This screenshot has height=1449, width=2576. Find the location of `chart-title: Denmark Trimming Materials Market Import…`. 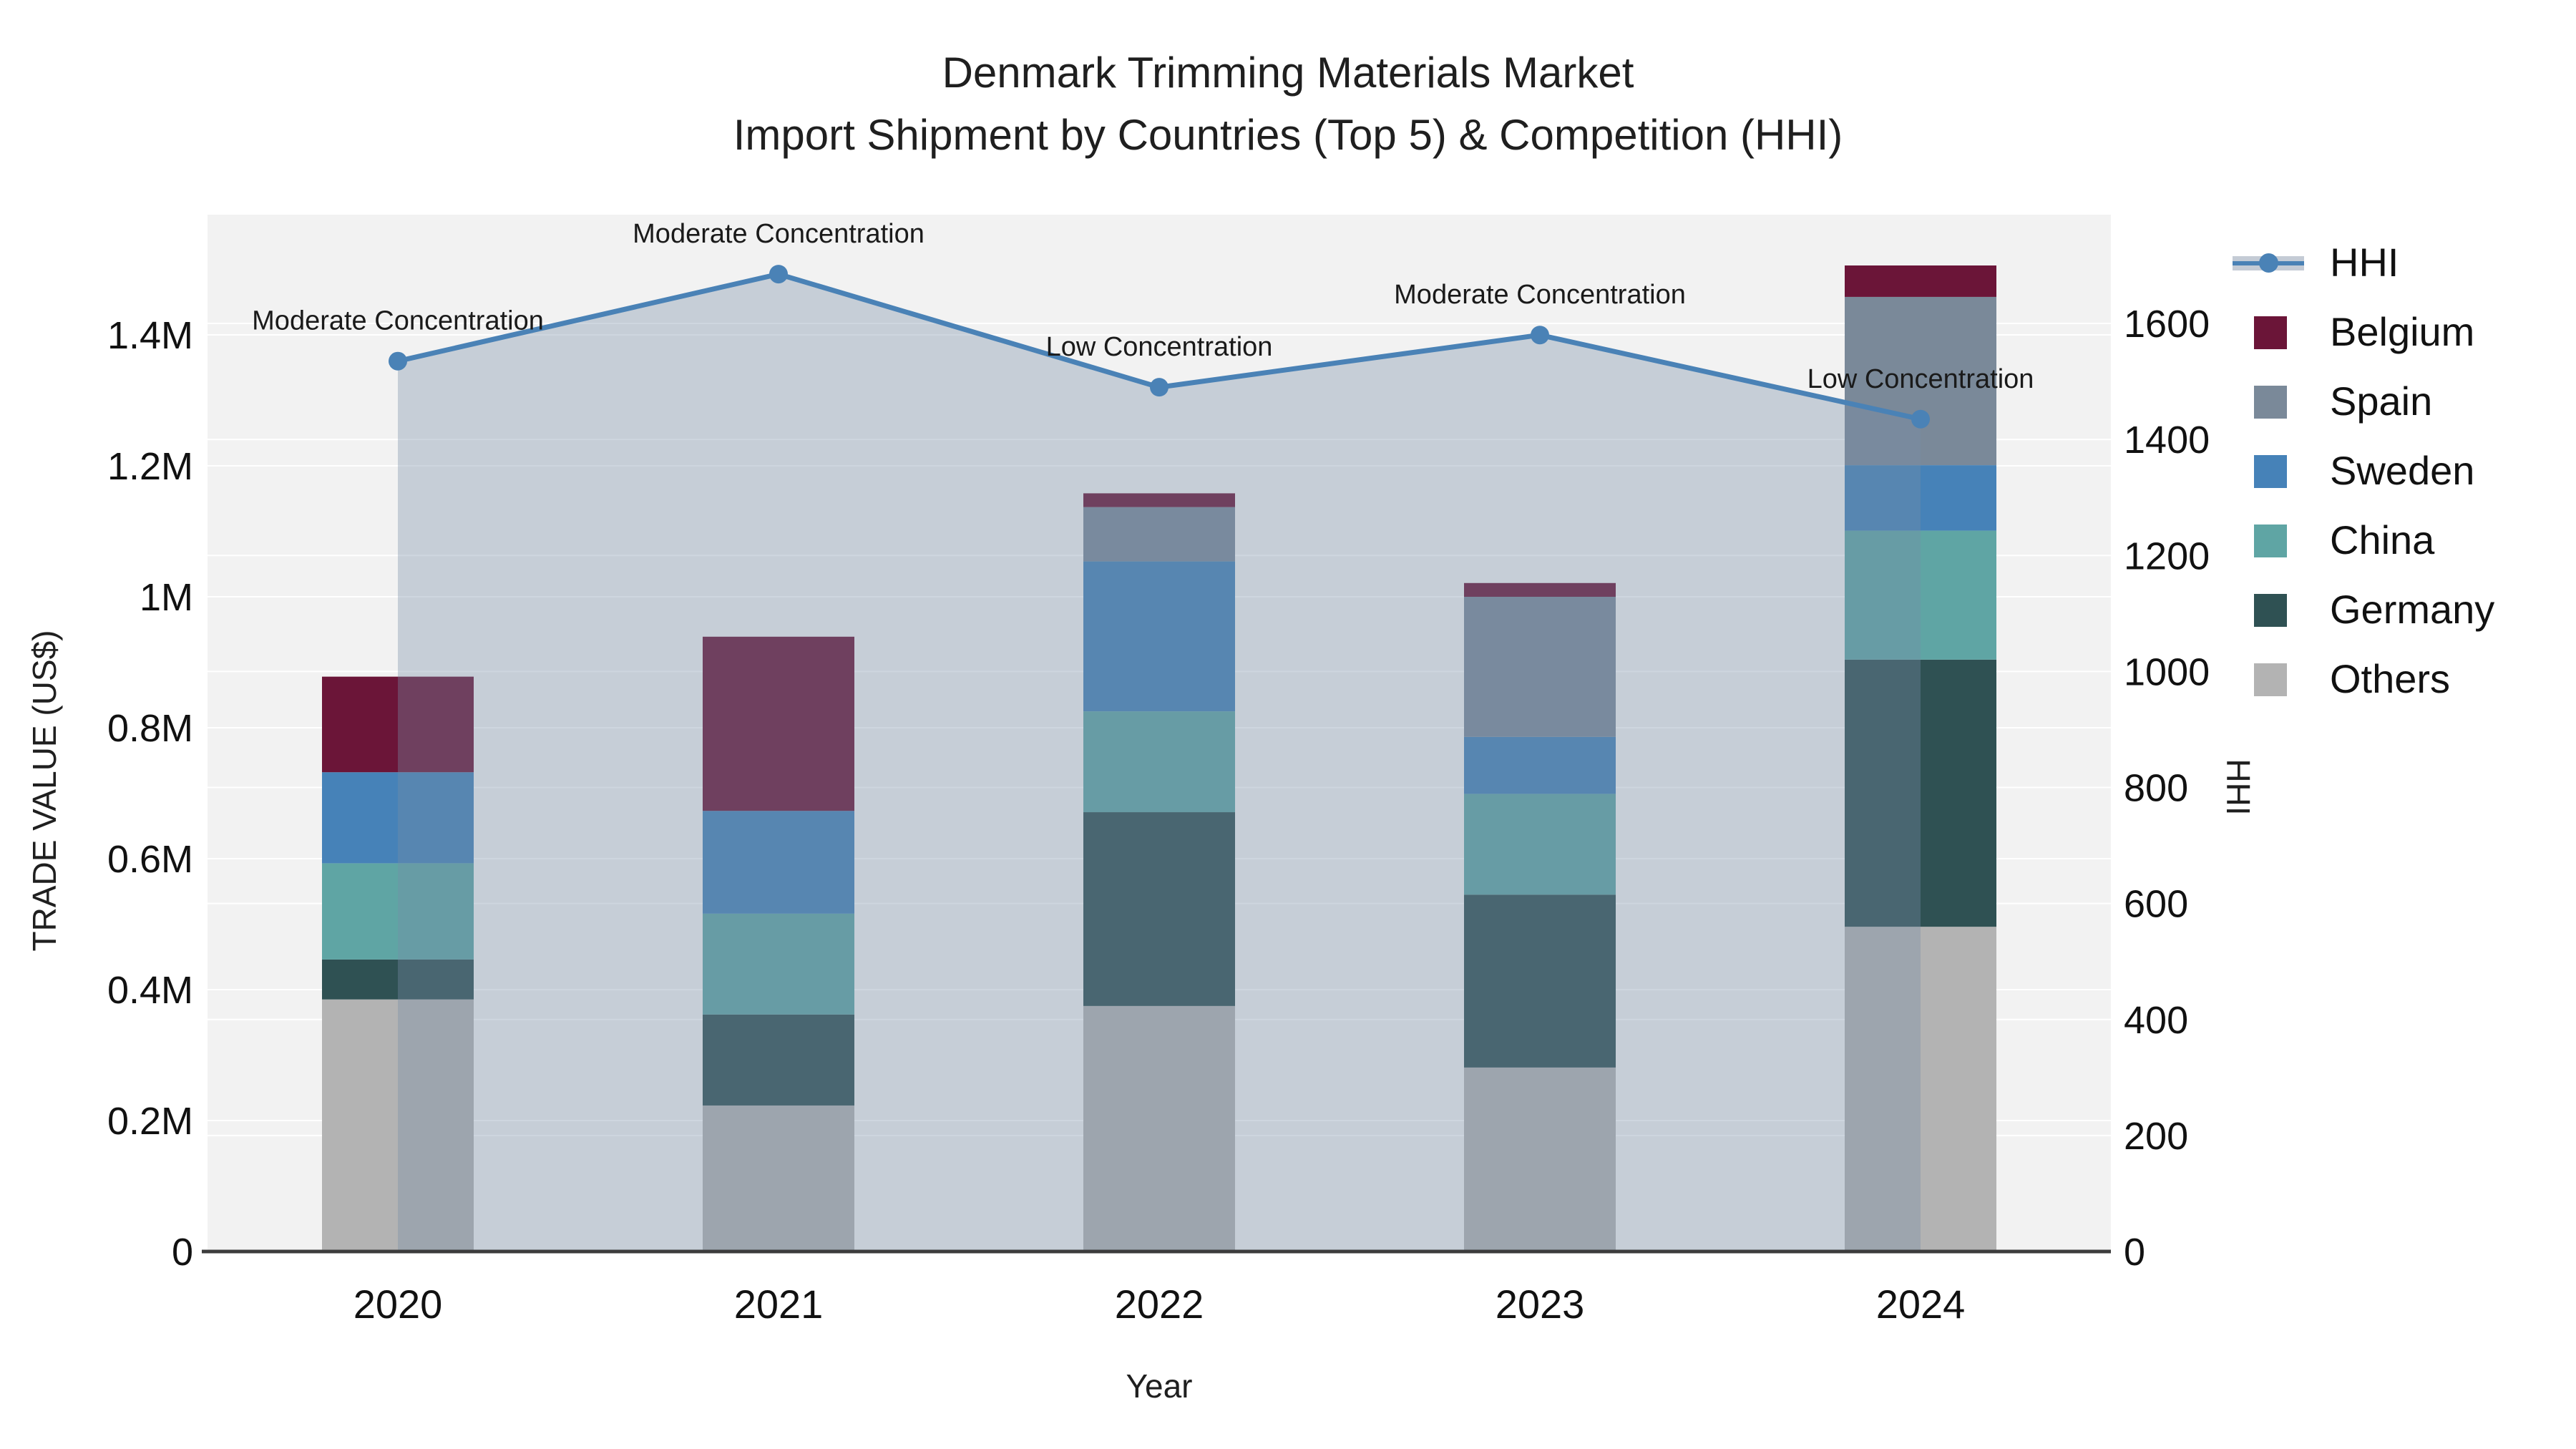

chart-title: Denmark Trimming Materials Market Import… is located at coordinates (1288, 104).